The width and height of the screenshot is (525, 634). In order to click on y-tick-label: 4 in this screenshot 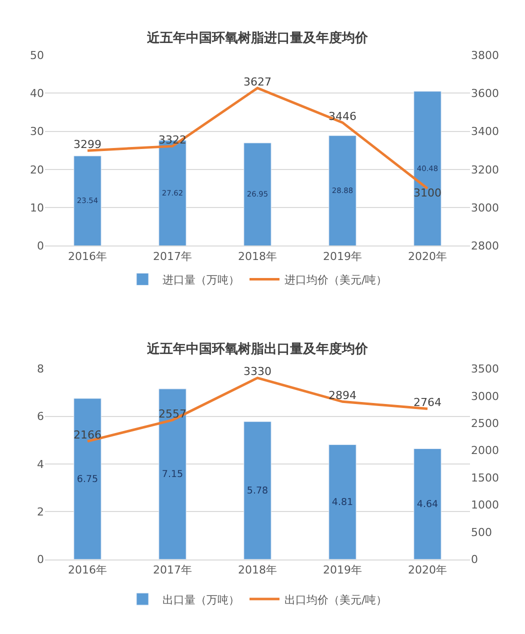, I will do `click(40, 464)`.